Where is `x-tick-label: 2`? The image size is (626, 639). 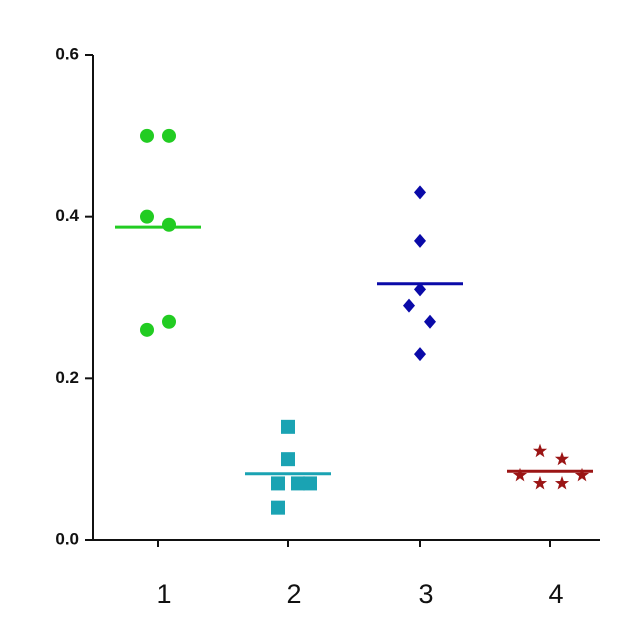
x-tick-label: 2 is located at coordinates (293, 594).